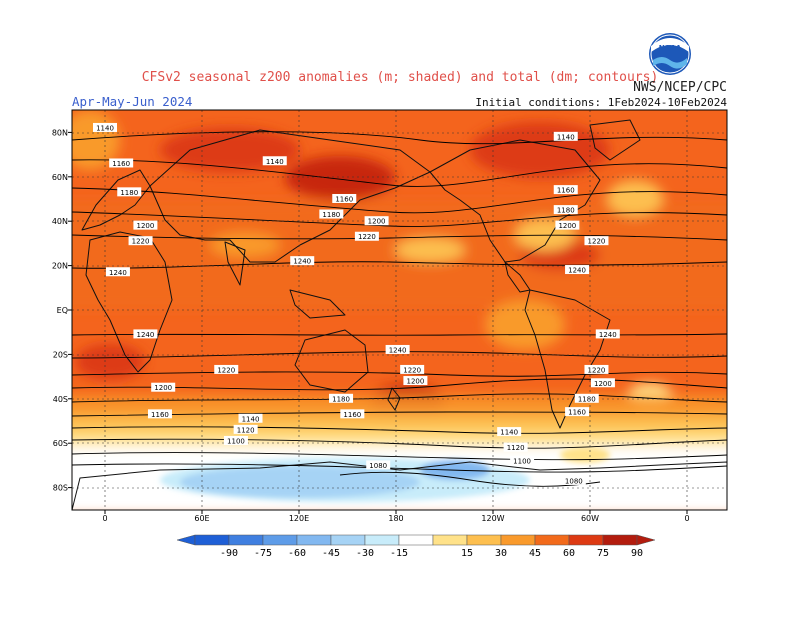 Image resolution: width=800 pixels, height=618 pixels. I want to click on x-tick-label: 60W, so click(590, 518).